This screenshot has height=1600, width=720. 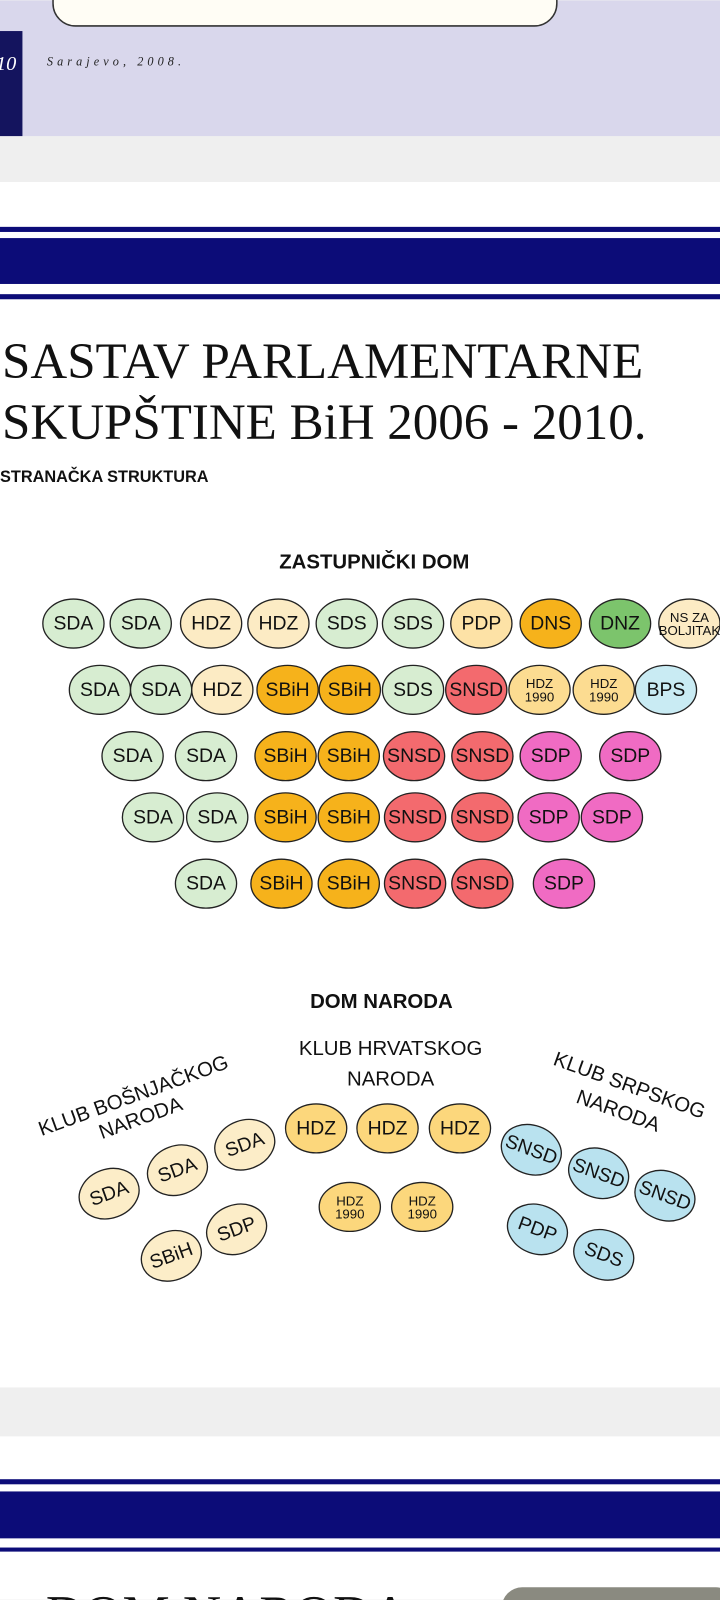 What do you see at coordinates (11, 84) in the screenshot?
I see `page-number-box` at bounding box center [11, 84].